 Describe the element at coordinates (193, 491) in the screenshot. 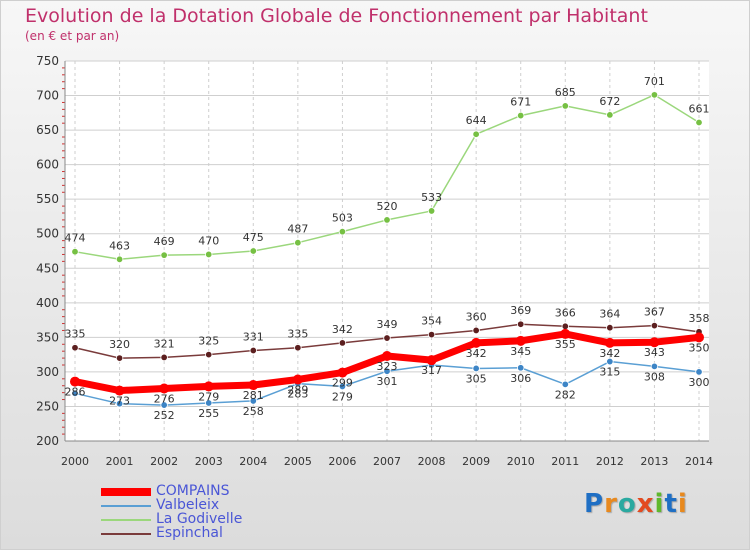

I see `legend-label: COMPAINS` at that location.